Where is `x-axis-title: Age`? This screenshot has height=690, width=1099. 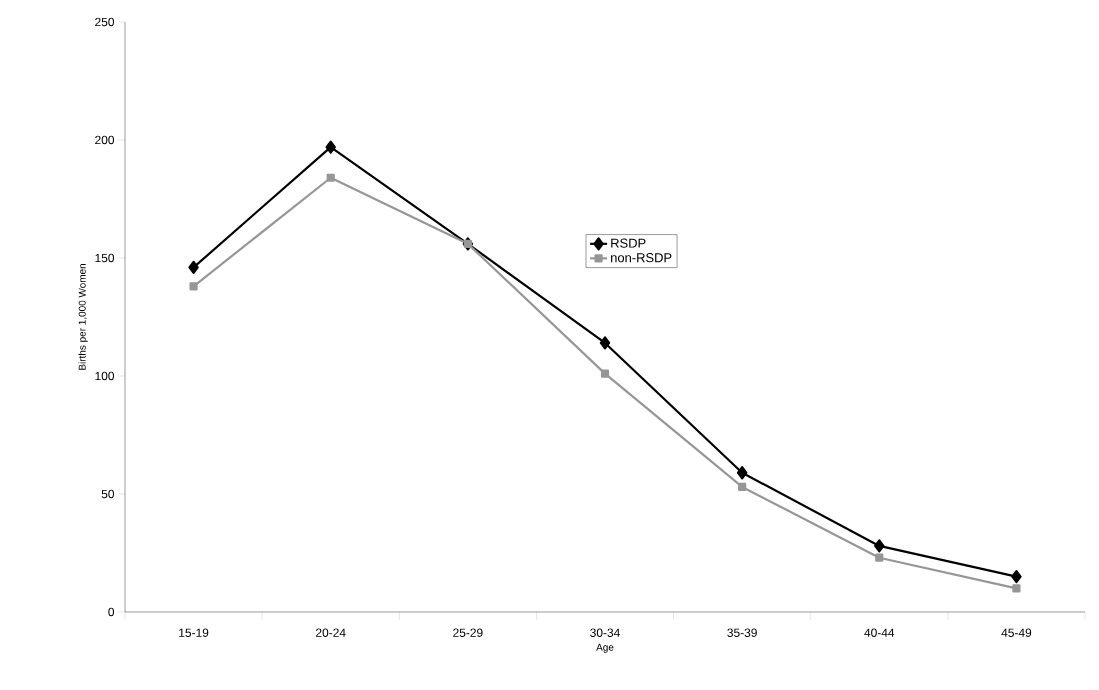 x-axis-title: Age is located at coordinates (605, 648).